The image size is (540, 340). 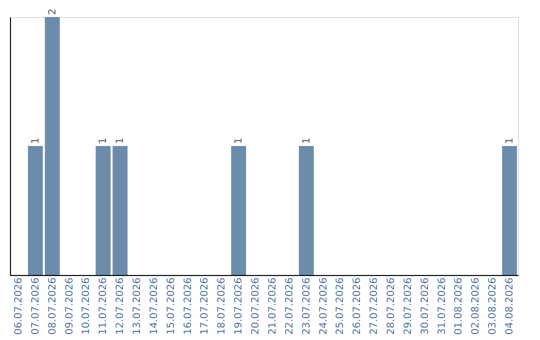 What do you see at coordinates (324, 306) in the screenshot?
I see `x-tick-label: 24.07.2026` at bounding box center [324, 306].